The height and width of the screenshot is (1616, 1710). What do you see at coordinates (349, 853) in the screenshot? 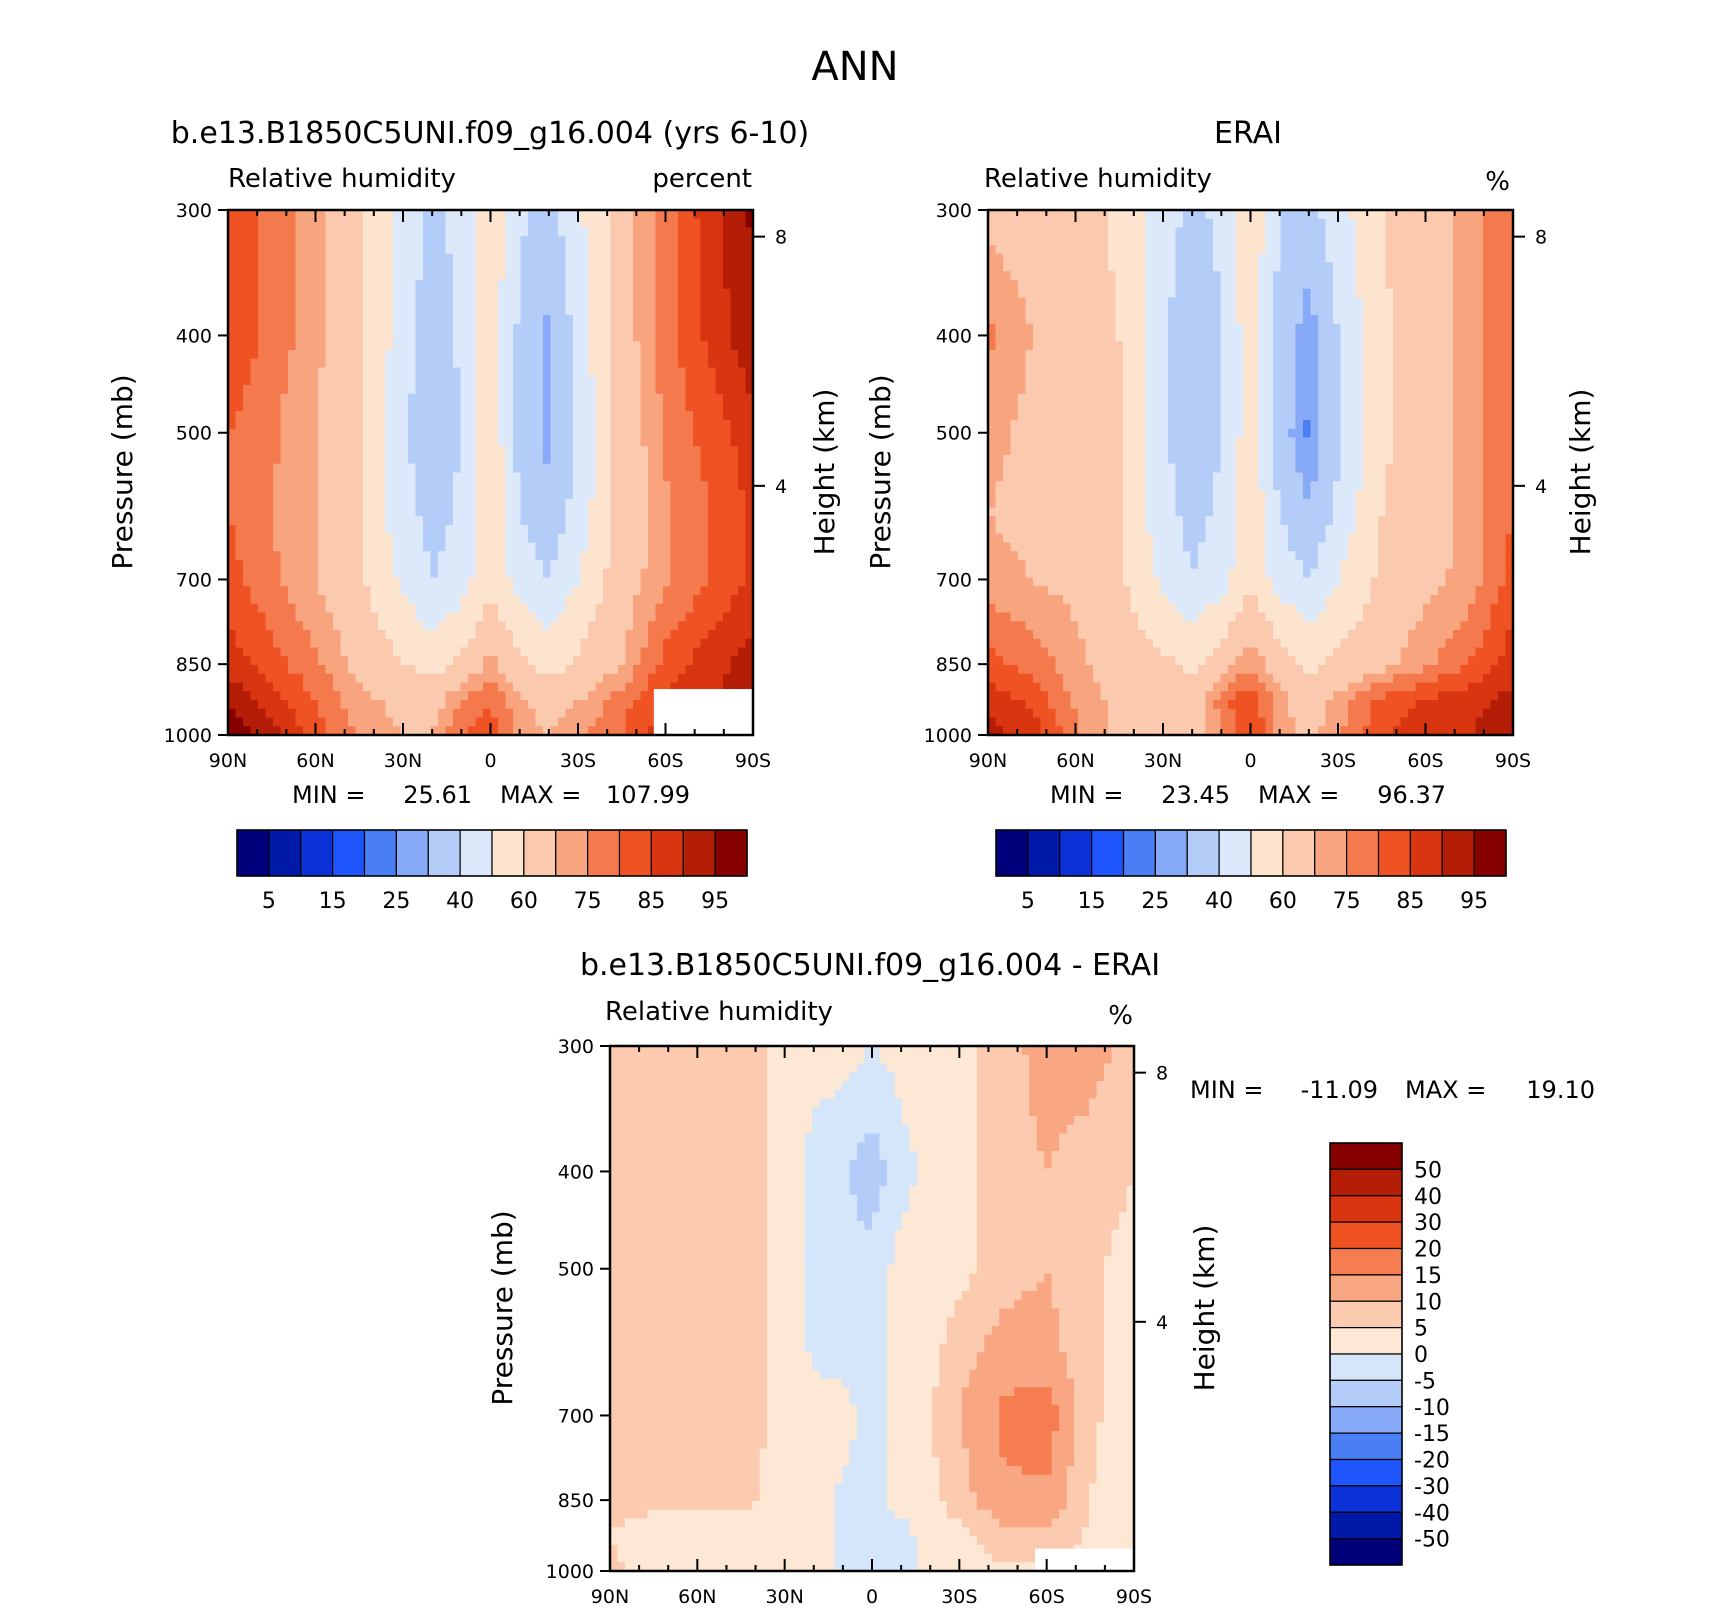
I see `colorbar-swatch` at bounding box center [349, 853].